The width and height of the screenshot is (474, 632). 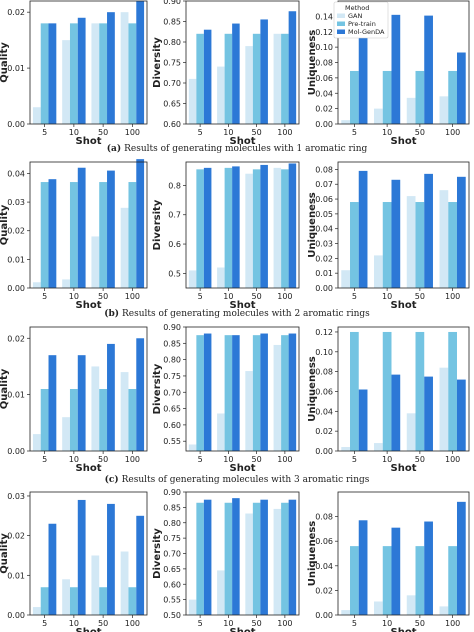 I want to click on r1-uniqueness-ytick-label-2: 0.04, so click(x=324, y=93).